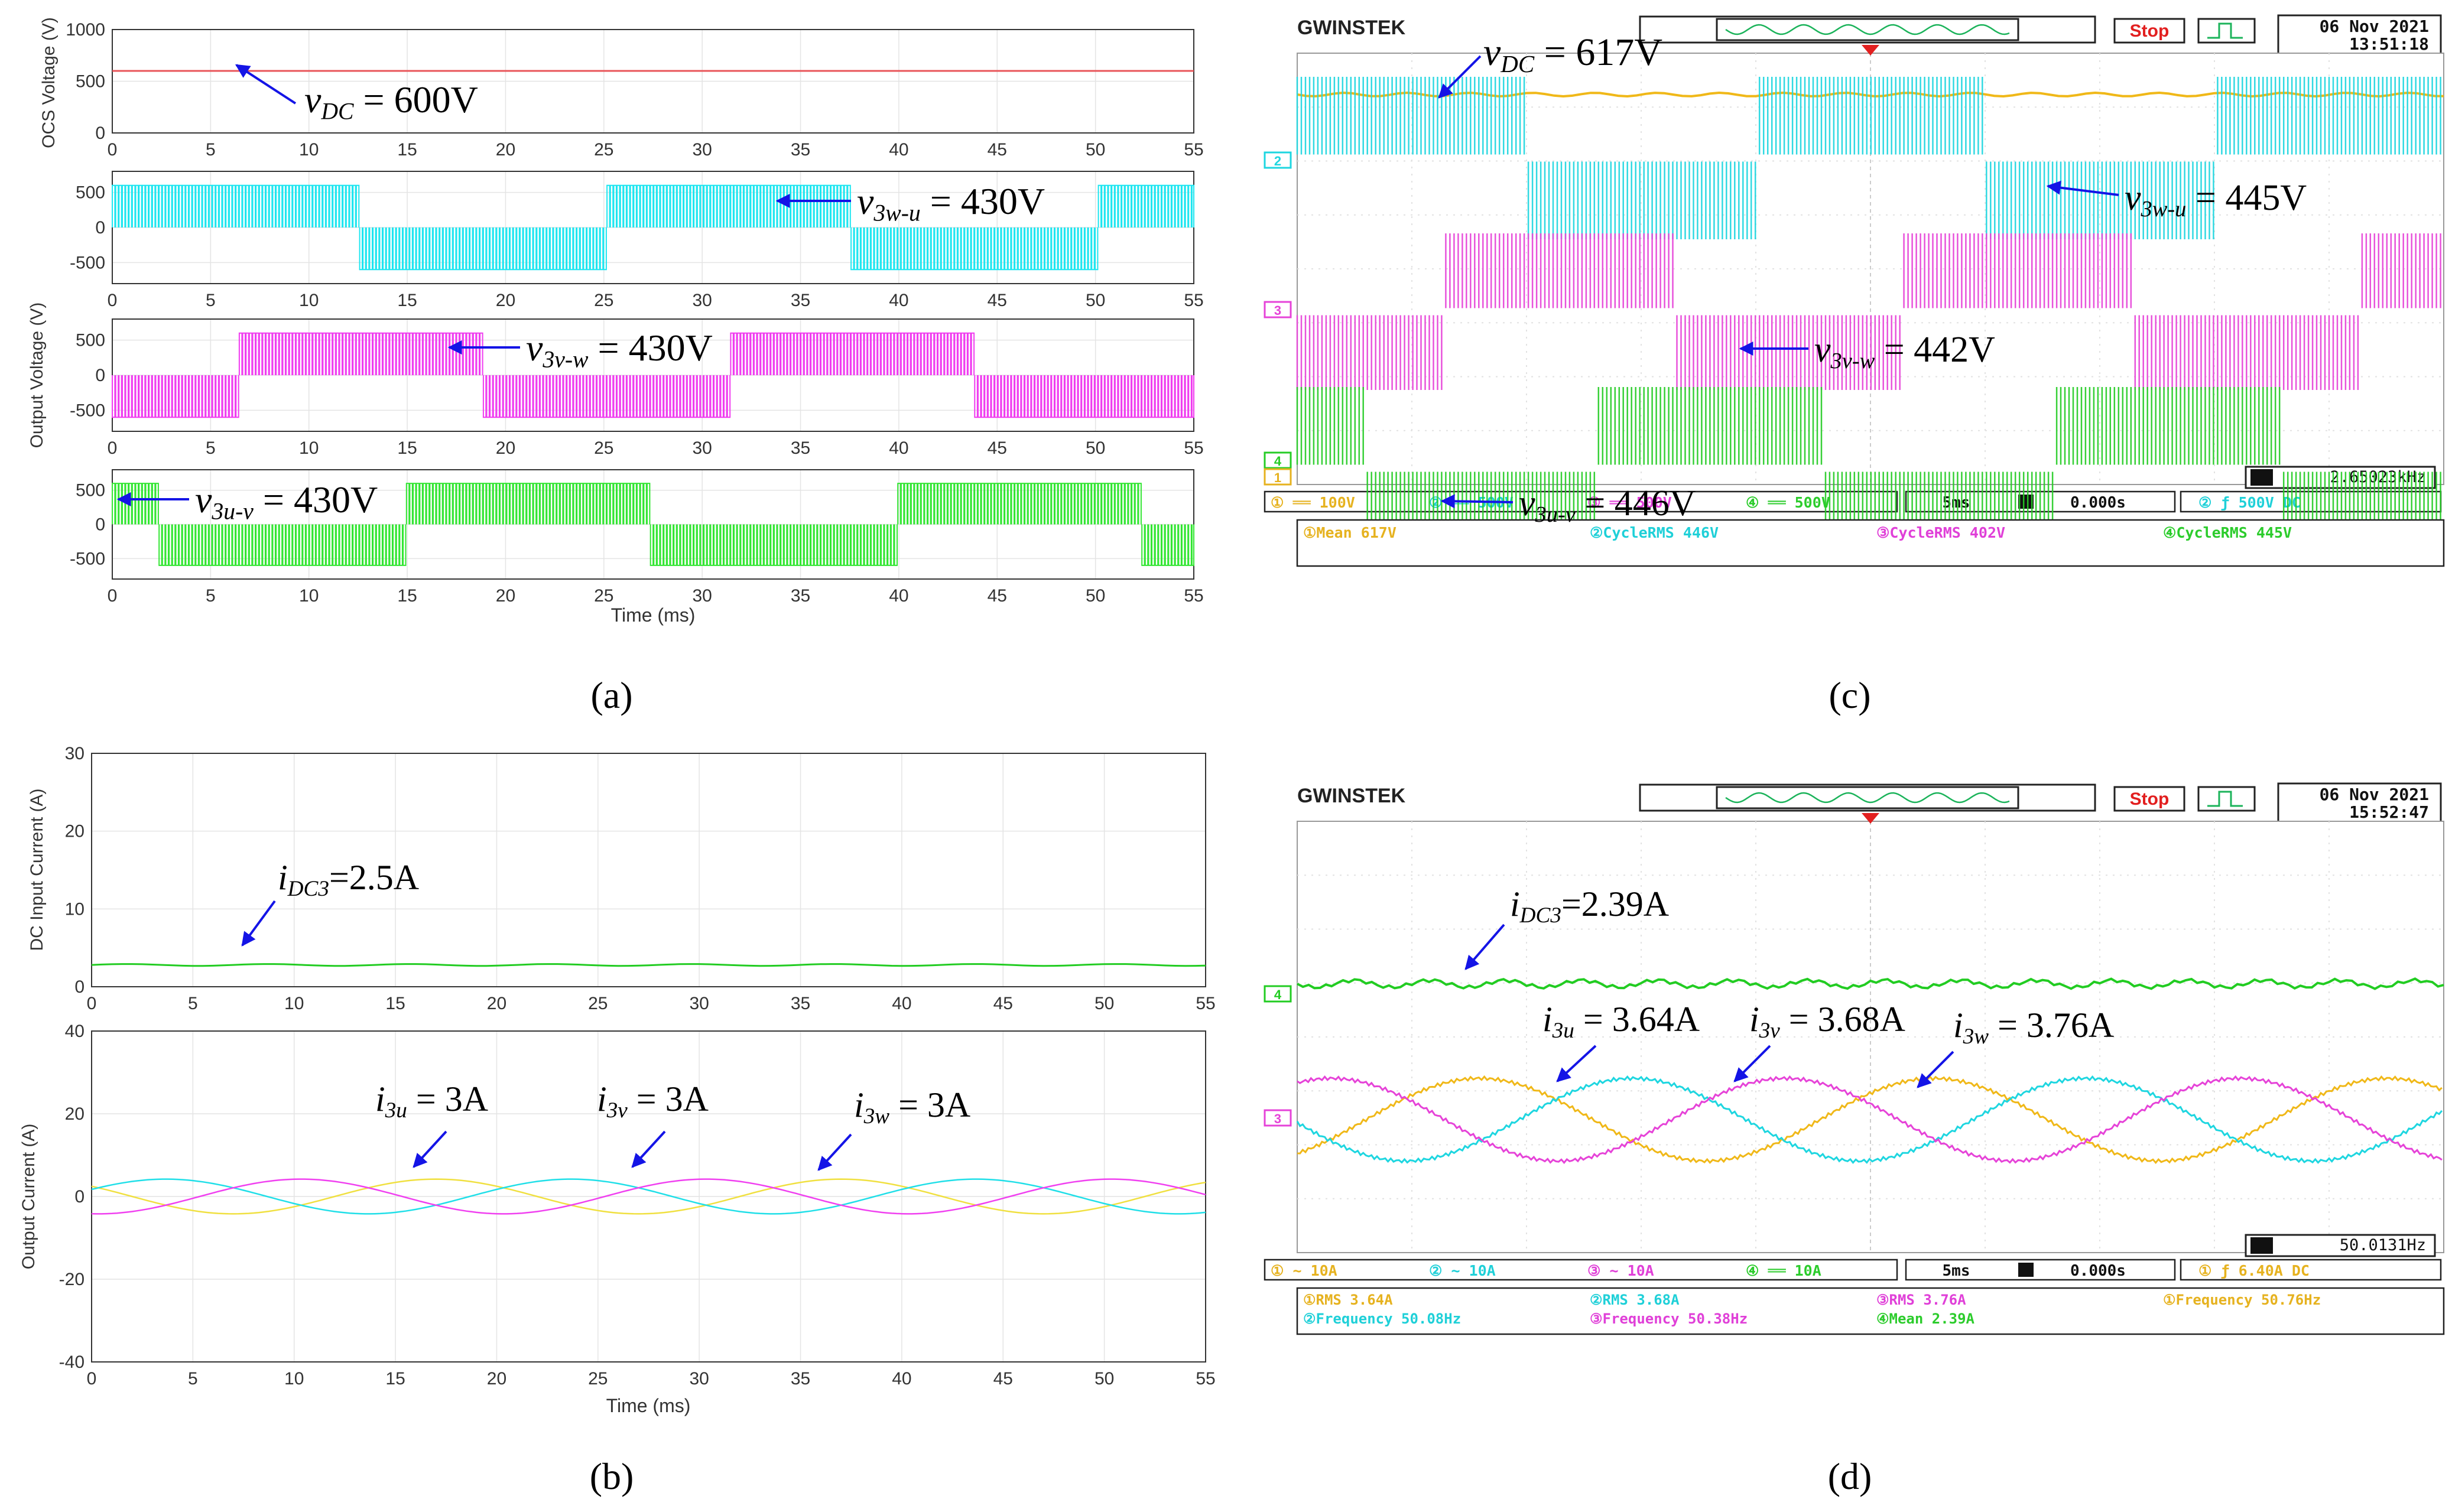  I want to click on annotation-value: = 3.64A, so click(1637, 1019).